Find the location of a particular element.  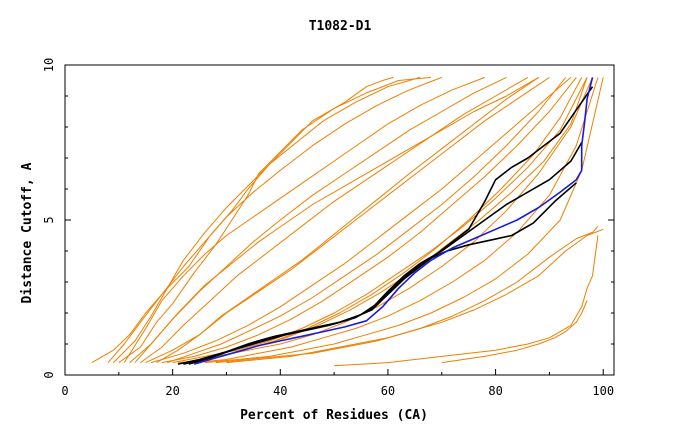

x-tick-label: 100 is located at coordinates (603, 391).